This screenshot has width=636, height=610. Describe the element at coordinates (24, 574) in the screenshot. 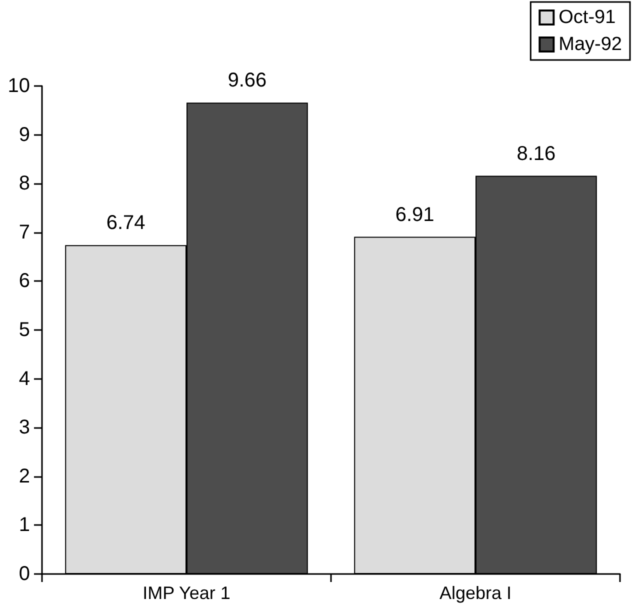

I see `y-tick-label: 0` at that location.